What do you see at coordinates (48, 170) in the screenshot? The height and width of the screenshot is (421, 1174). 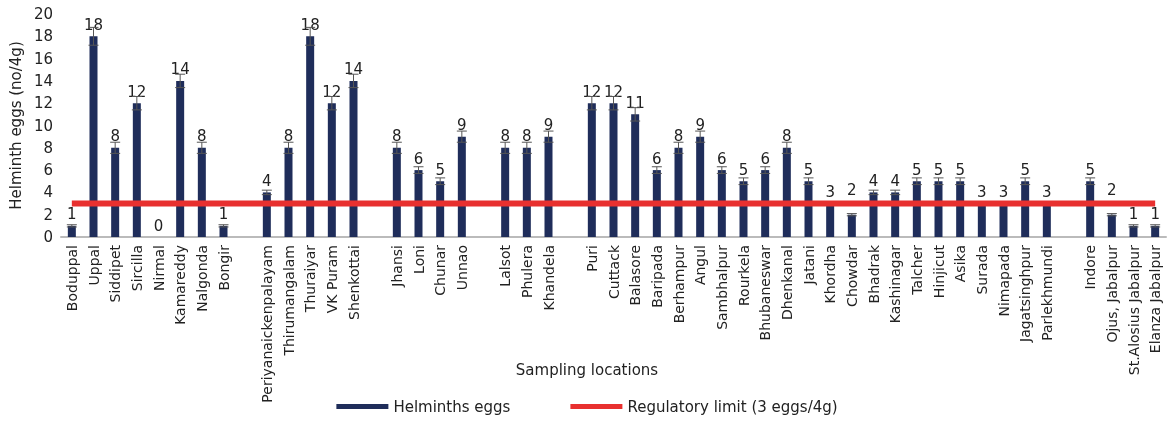 I see `y-tick-label: 6` at bounding box center [48, 170].